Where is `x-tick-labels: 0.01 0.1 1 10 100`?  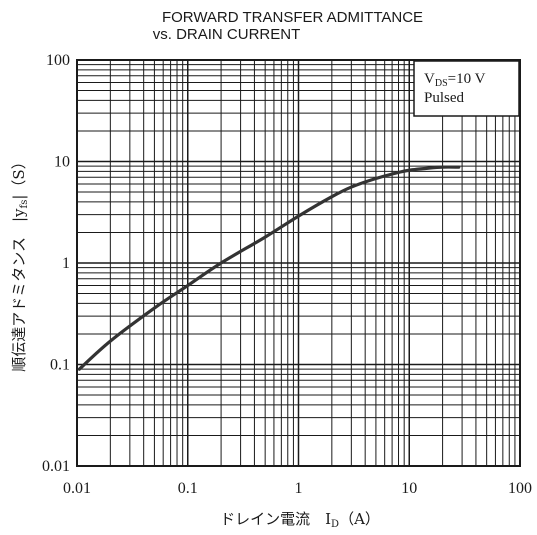 x-tick-labels: 0.01 0.1 1 10 100 is located at coordinates (297, 488).